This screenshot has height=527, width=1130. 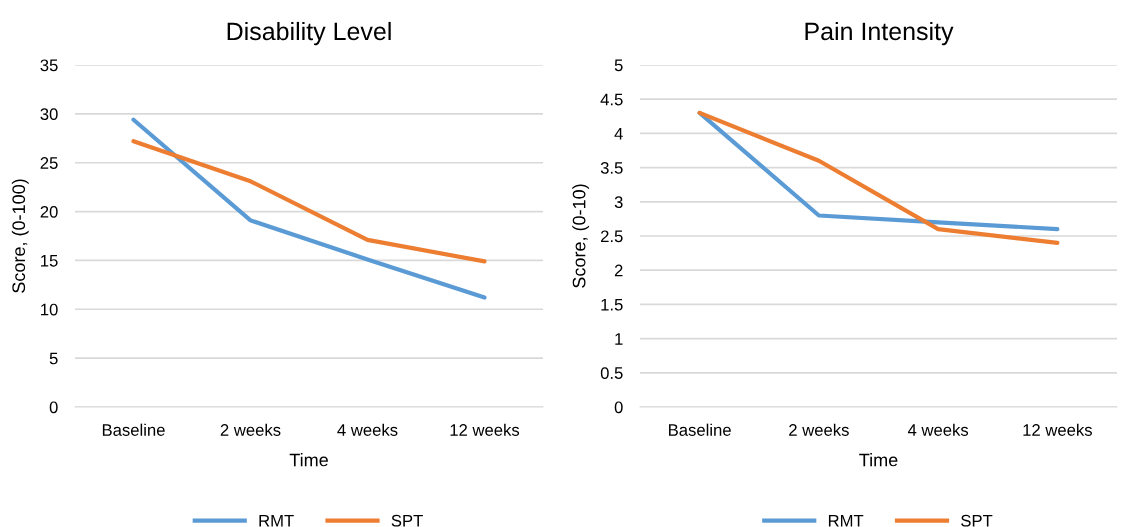 I want to click on y-tick-label: 35, so click(x=49, y=65).